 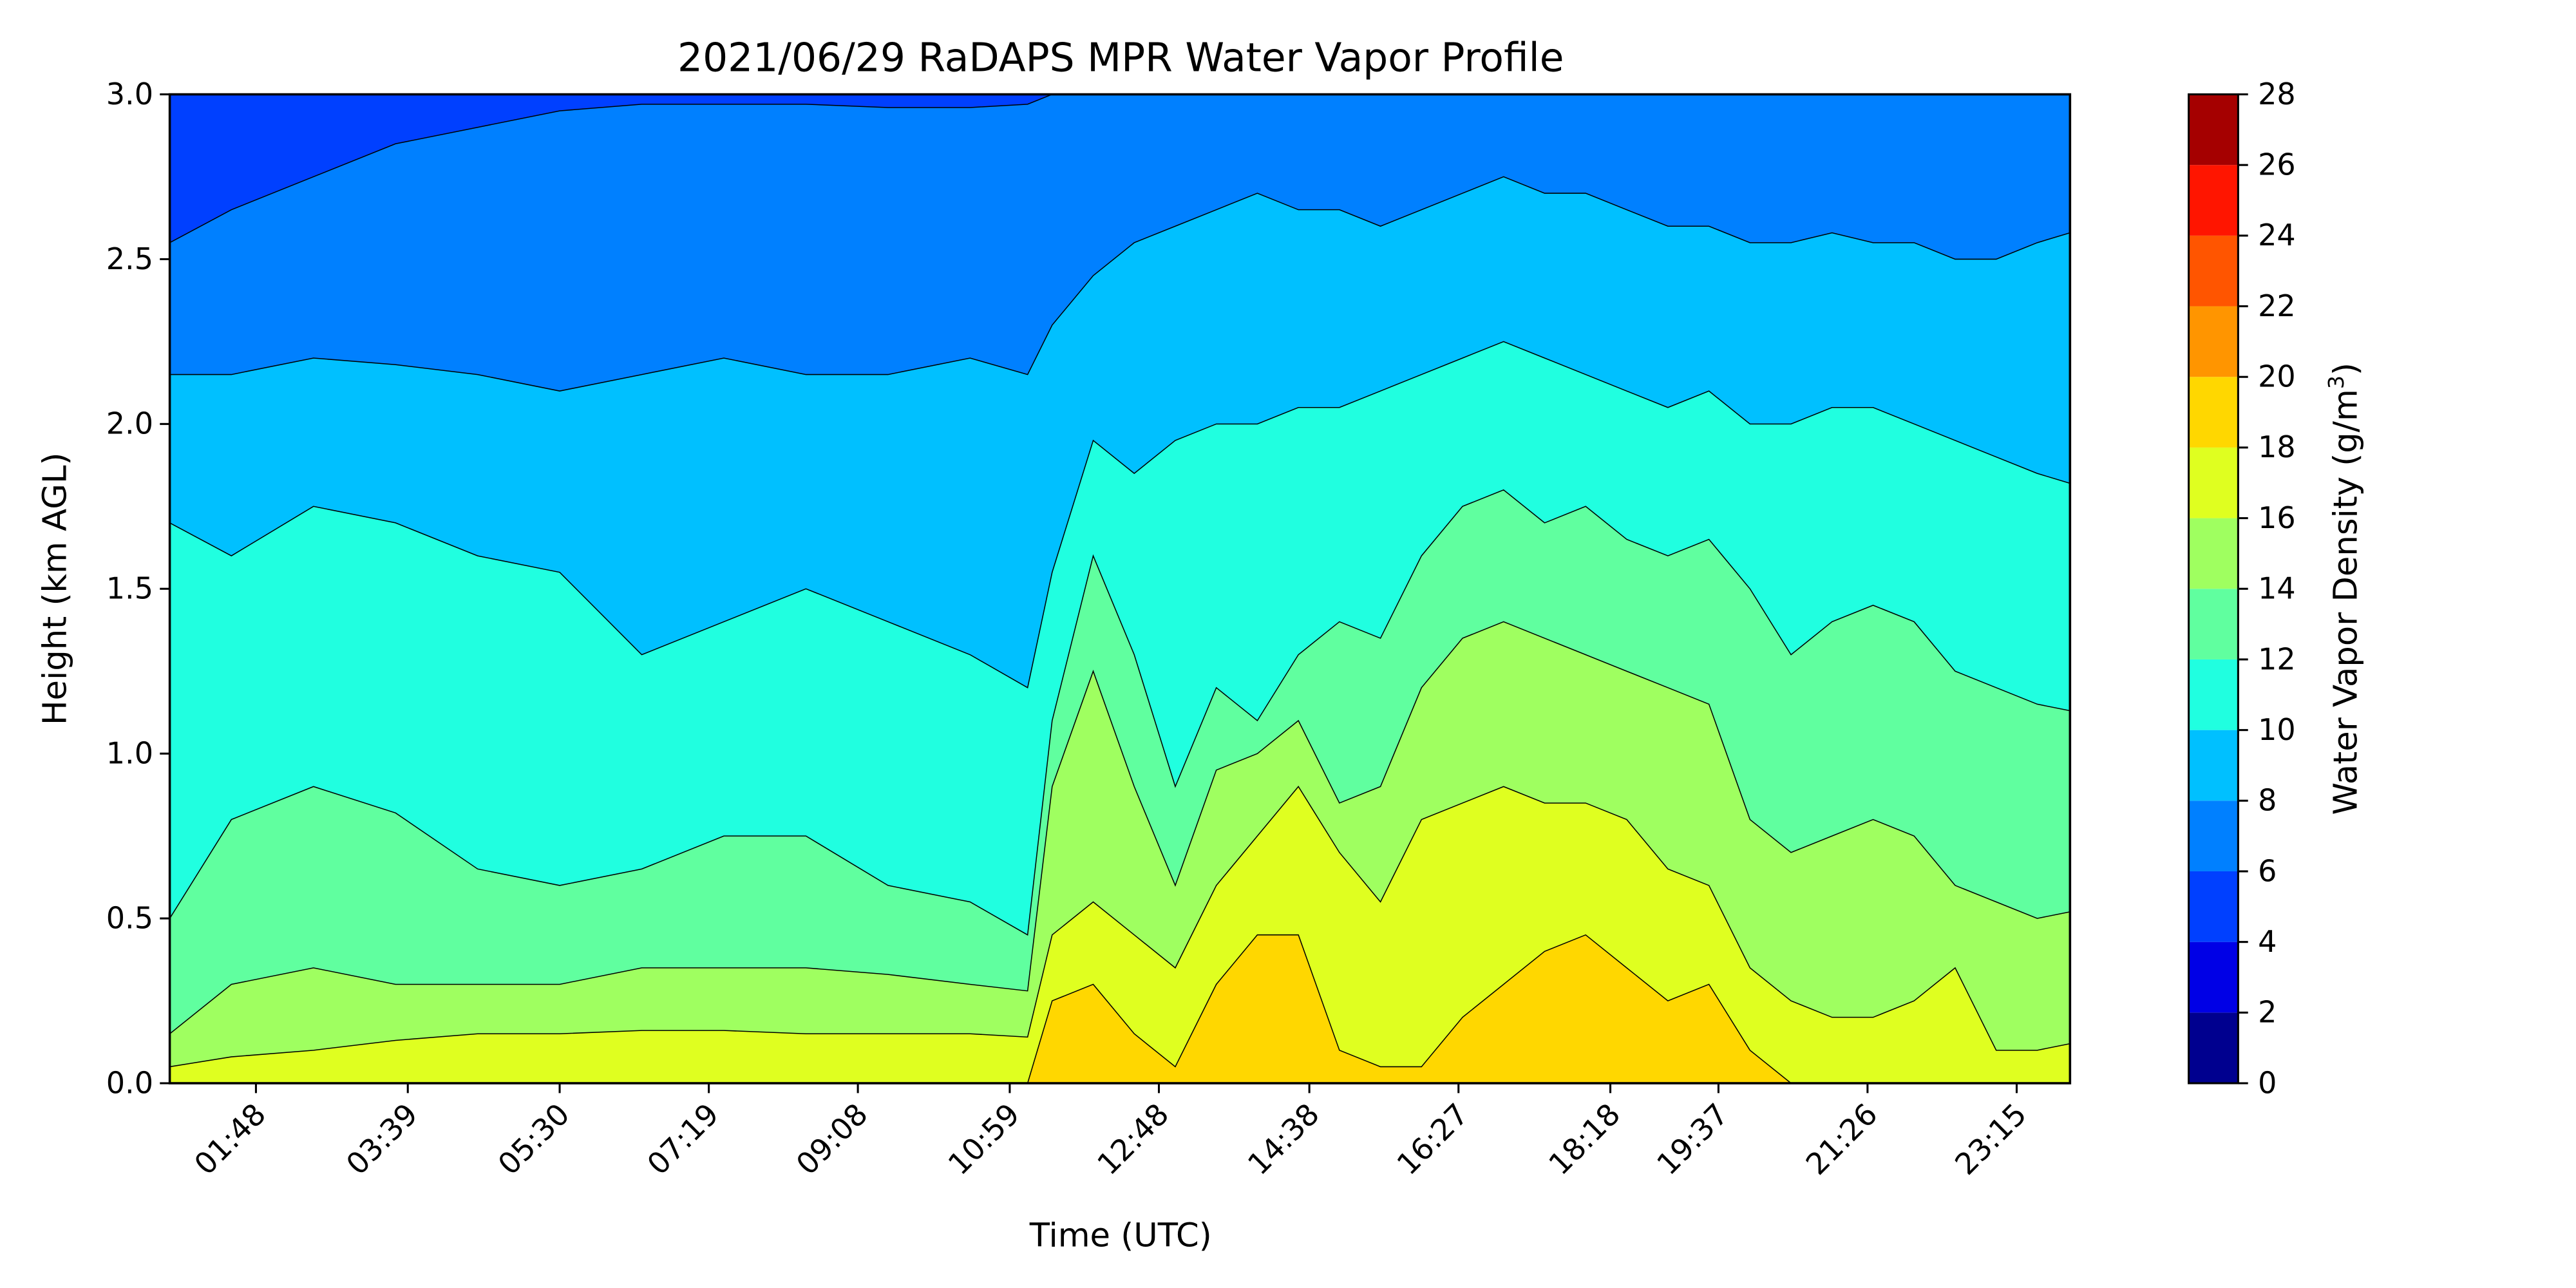 I want to click on colorbar-tick-label: 6, so click(x=2267, y=871).